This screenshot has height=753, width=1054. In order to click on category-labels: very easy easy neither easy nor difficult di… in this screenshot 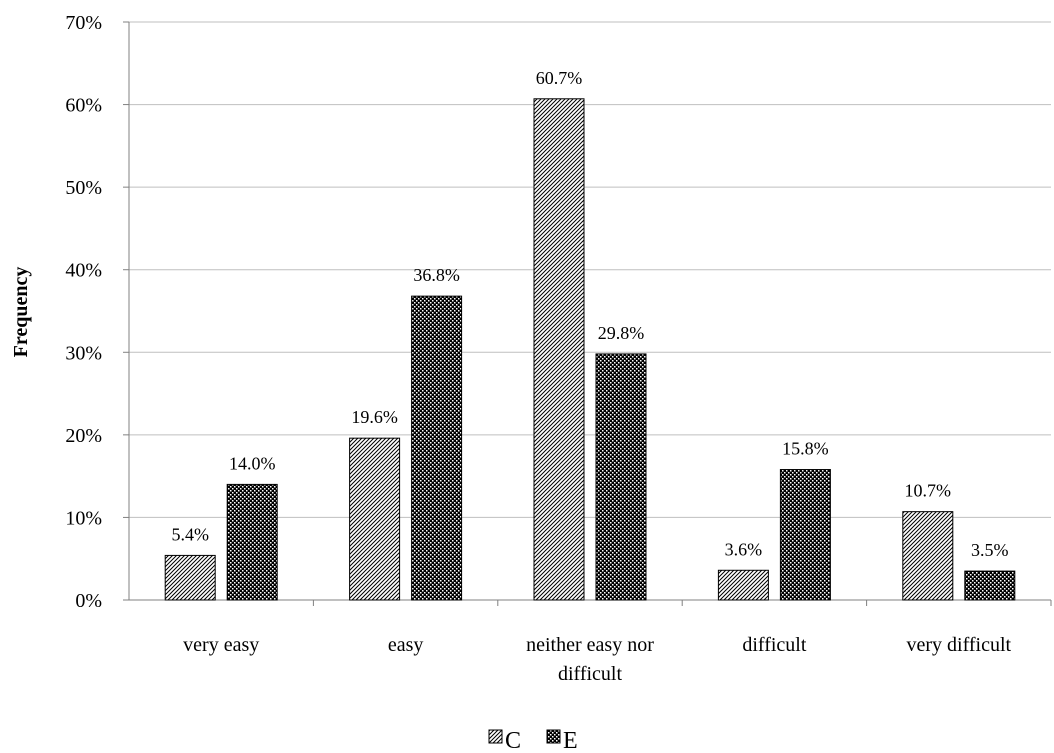, I will do `click(597, 659)`.